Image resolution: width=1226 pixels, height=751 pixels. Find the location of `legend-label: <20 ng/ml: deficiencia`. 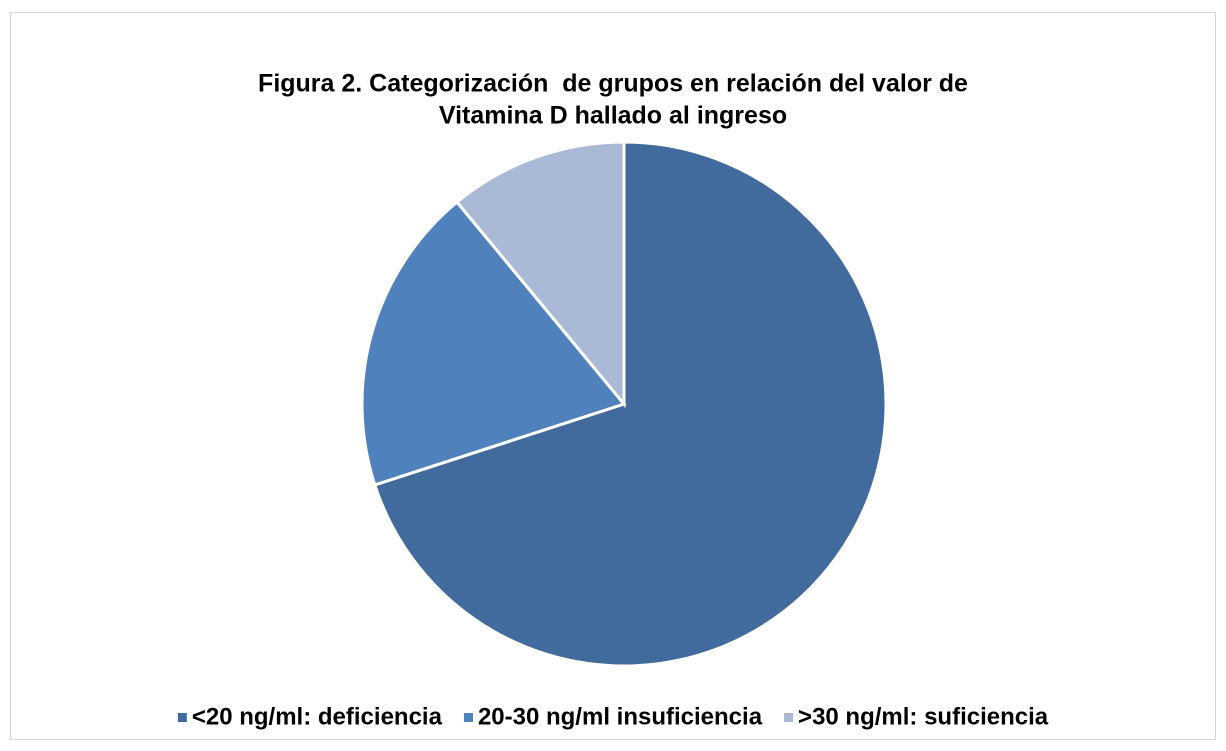

legend-label: <20 ng/ml: deficiencia is located at coordinates (317, 716).